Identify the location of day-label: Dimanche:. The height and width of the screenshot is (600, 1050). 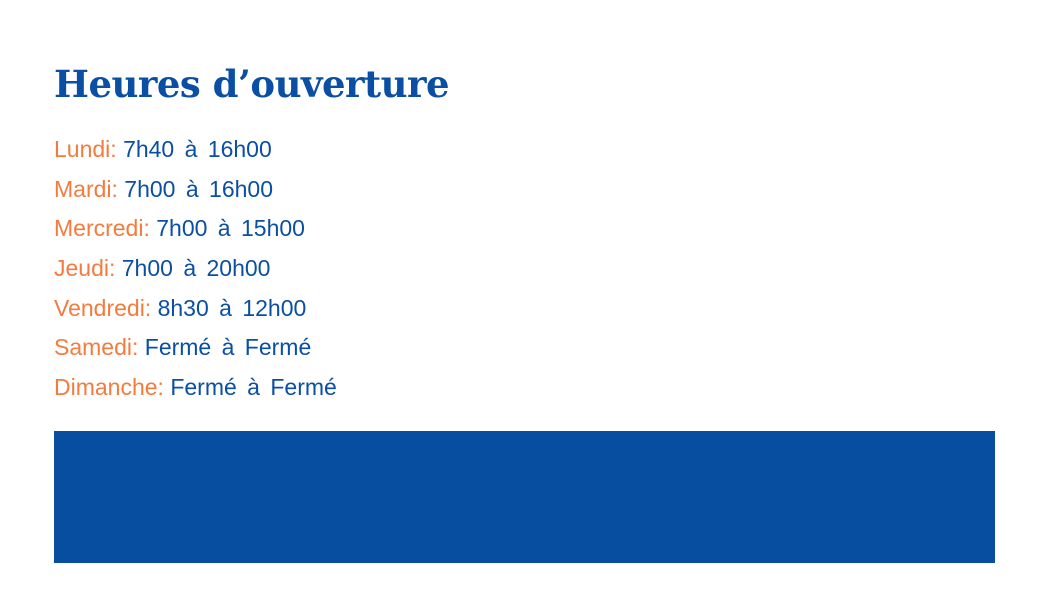
(109, 387).